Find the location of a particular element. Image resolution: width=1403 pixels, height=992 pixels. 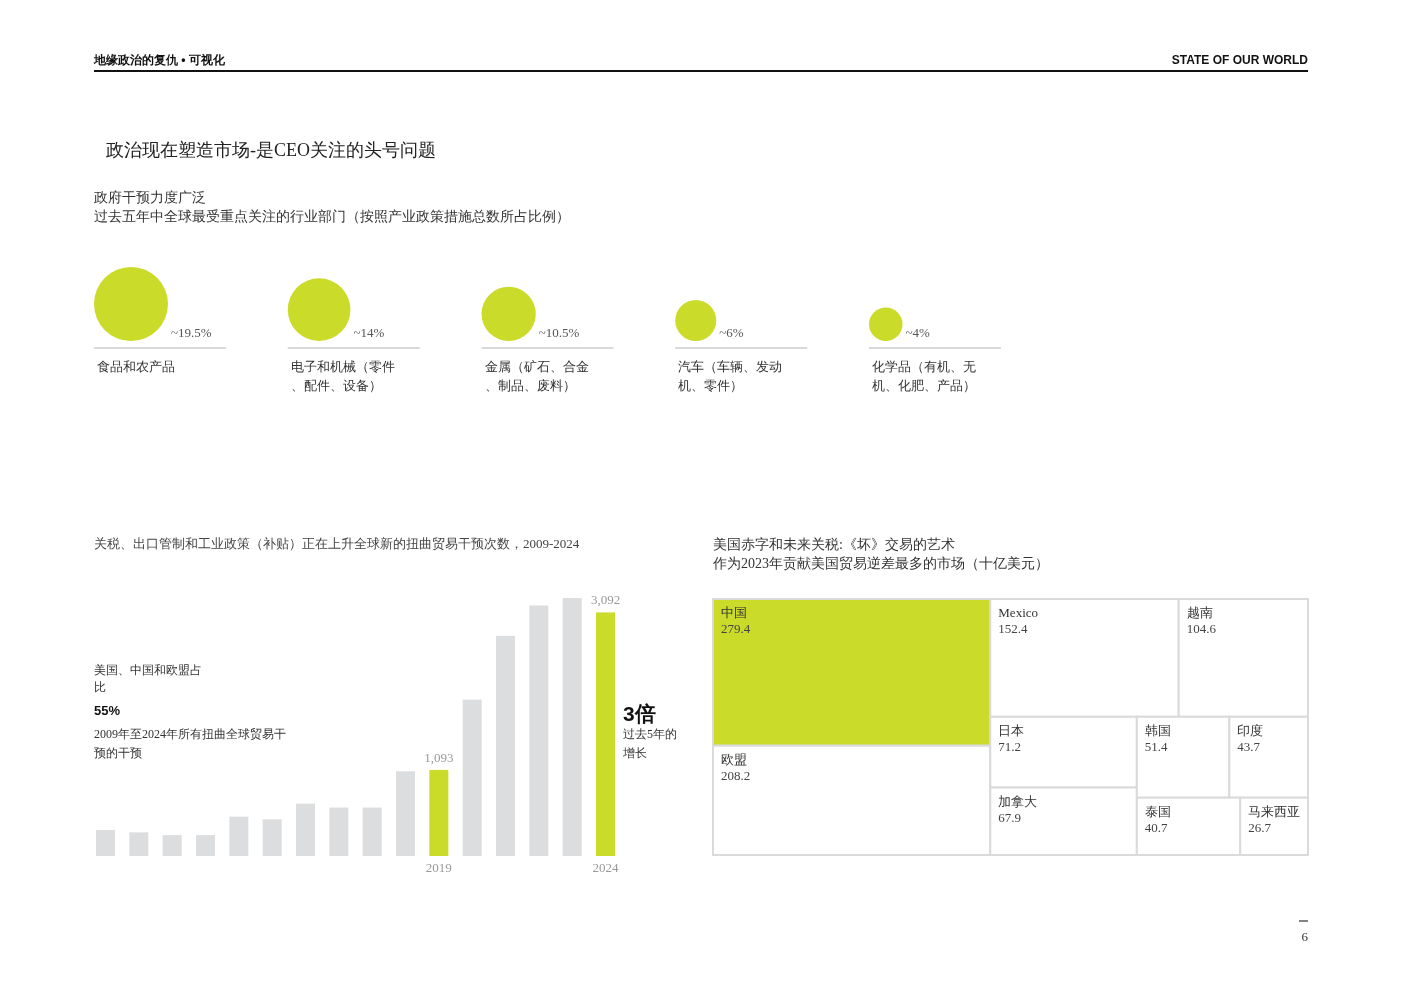

title: 关税、出口管制和工业政策（补贴）正在上升全球新的扭曲贸易干预次数，2009-2024 is located at coordinates (337, 544).